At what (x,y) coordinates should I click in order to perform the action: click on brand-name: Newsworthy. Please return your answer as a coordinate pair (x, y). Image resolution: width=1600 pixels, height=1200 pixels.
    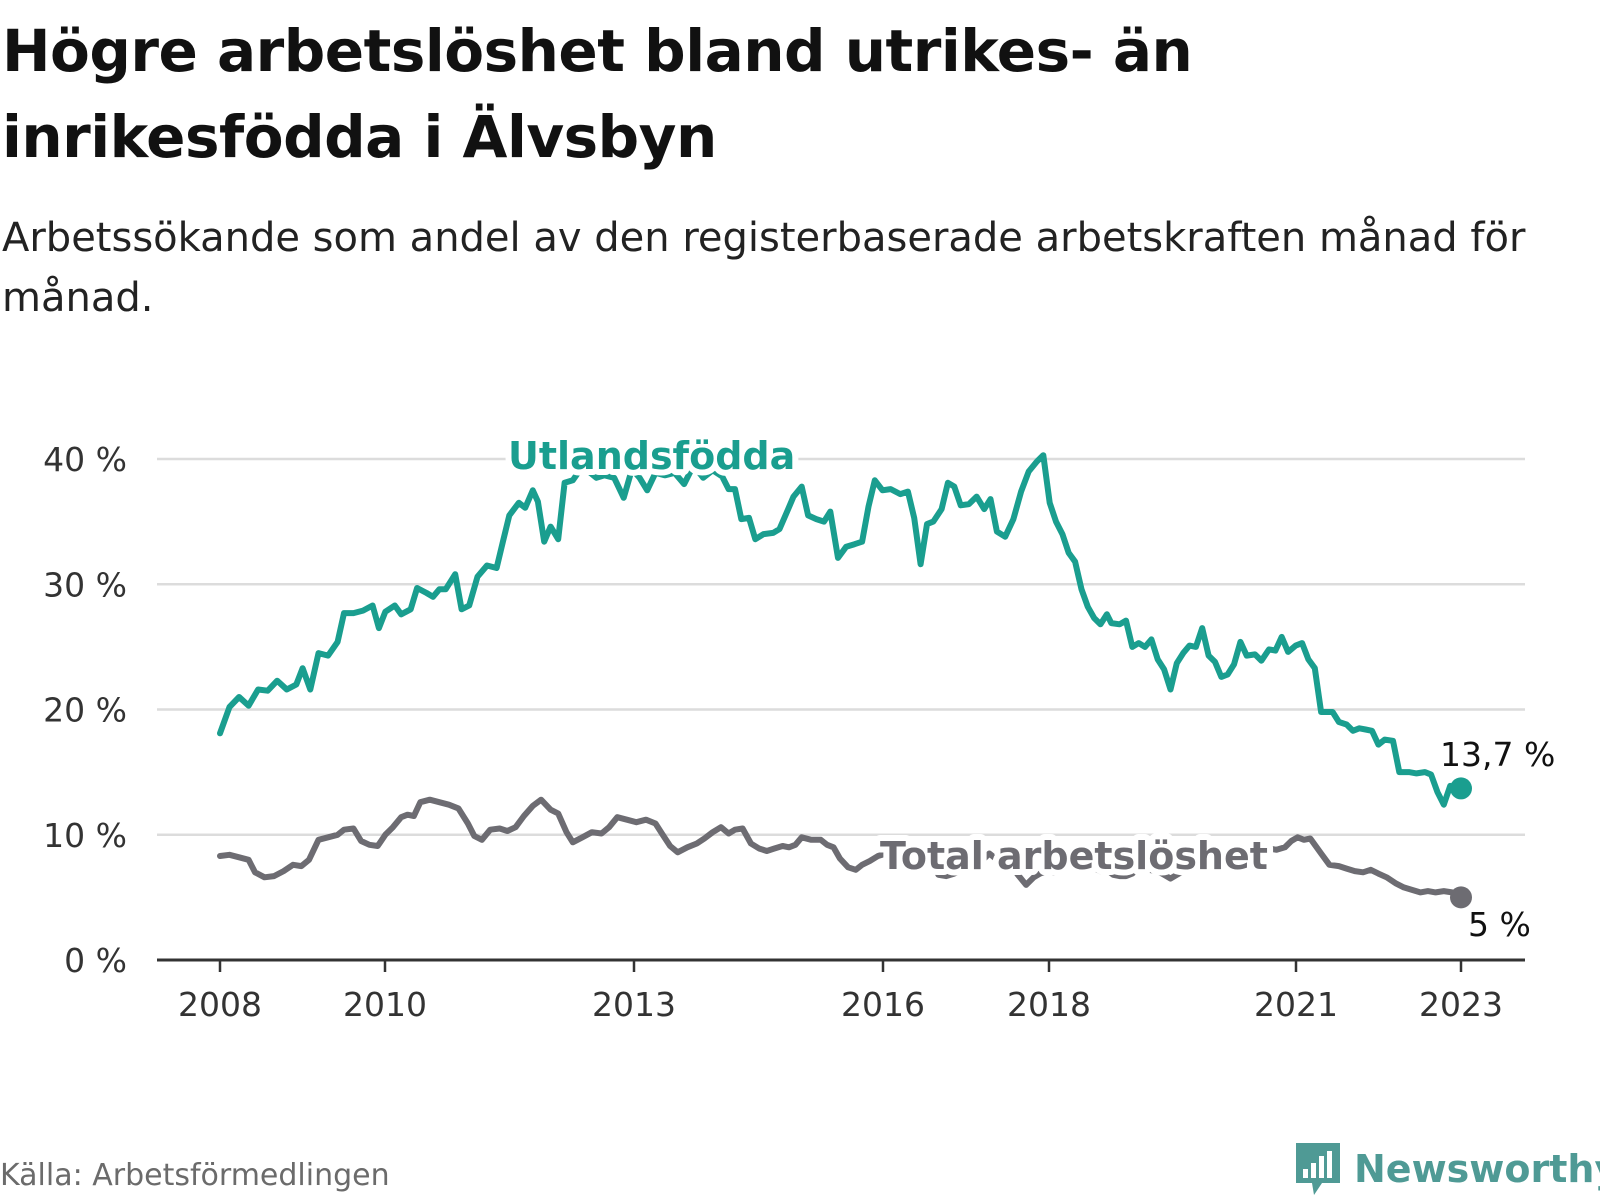
    Looking at the image, I should click on (1477, 1169).